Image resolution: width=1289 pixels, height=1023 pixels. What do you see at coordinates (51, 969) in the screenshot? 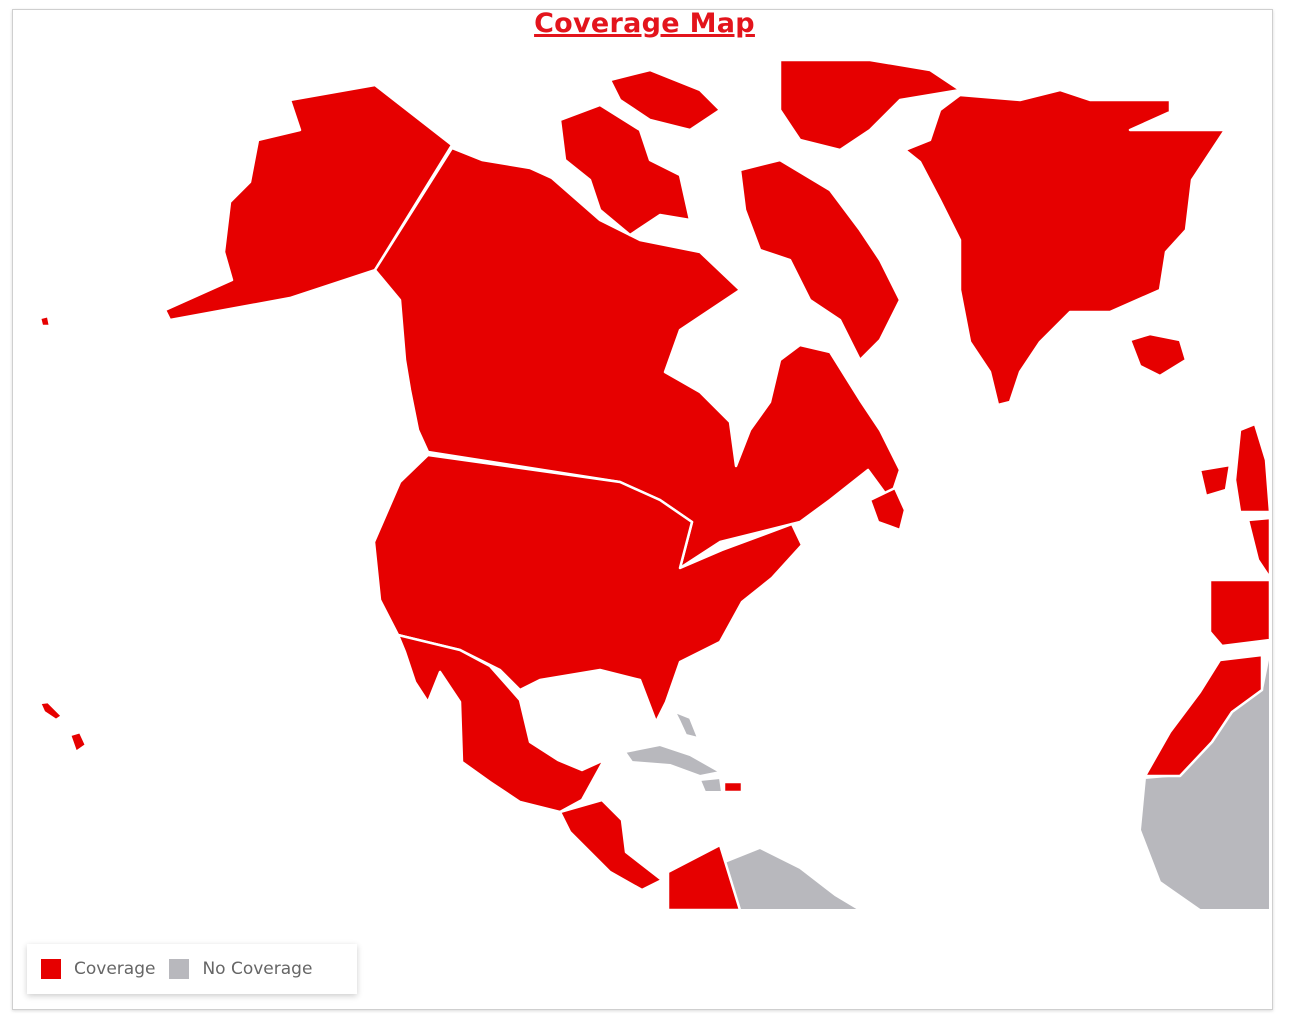
I see `coverage-swatch` at bounding box center [51, 969].